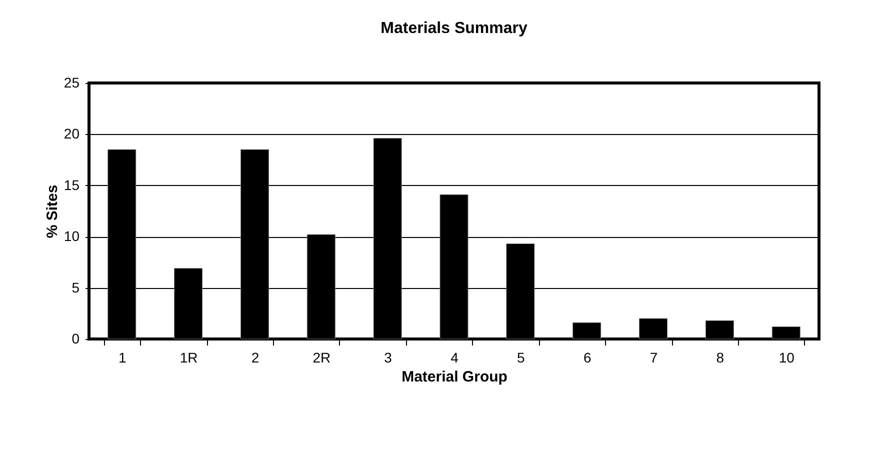 Image resolution: width=888 pixels, height=469 pixels. What do you see at coordinates (76, 338) in the screenshot?
I see `y-tick-label: 0` at bounding box center [76, 338].